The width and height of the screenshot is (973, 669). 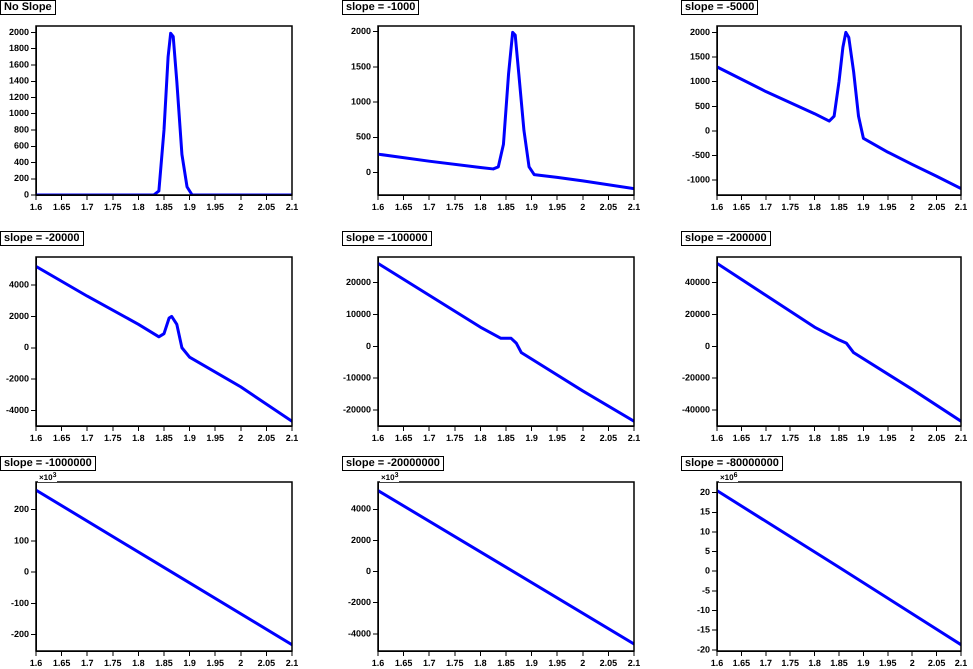 What do you see at coordinates (21, 145) in the screenshot?
I see `y-tick-label: 600` at bounding box center [21, 145].